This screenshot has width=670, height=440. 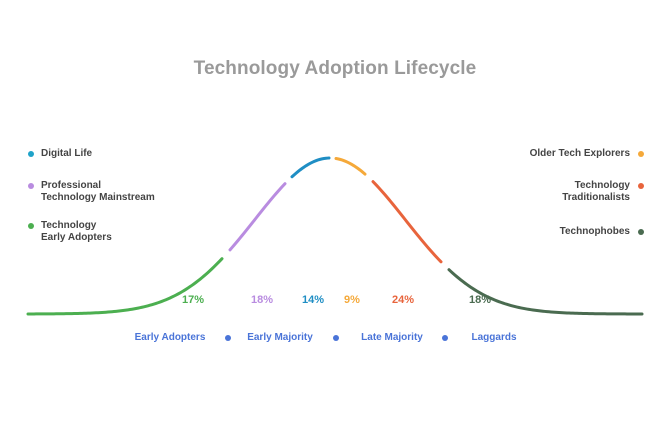 What do you see at coordinates (407, 222) in the screenshot?
I see `curve-segment-technology-traditionalists` at bounding box center [407, 222].